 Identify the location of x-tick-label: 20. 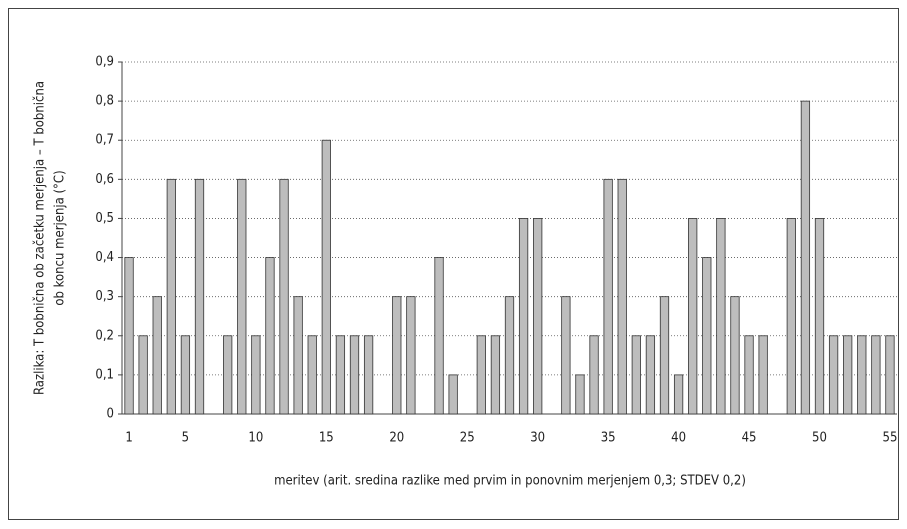
(396, 438).